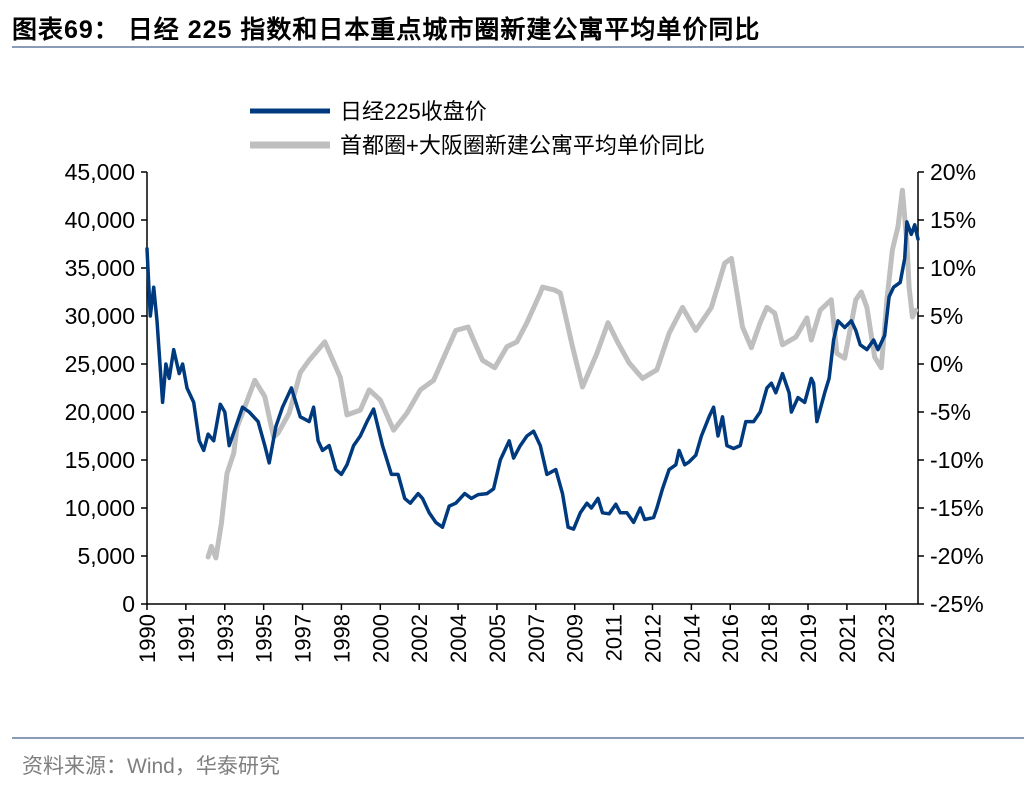  I want to click on y-tick-label-left: 15,000, so click(100, 460).